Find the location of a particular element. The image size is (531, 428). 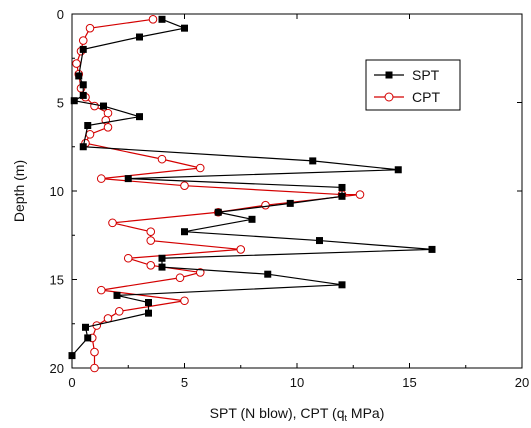

x-tick-label: 10 is located at coordinates (297, 382).